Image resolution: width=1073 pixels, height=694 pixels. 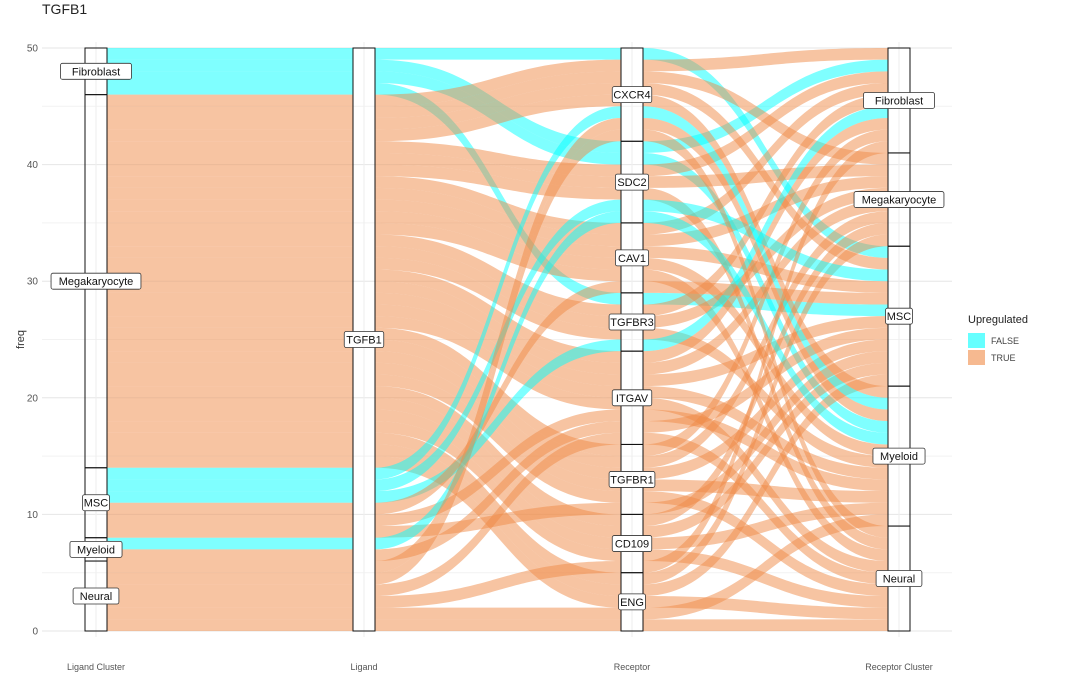 I want to click on stratum-label-box-ligand-cluster-neural, so click(x=96, y=596).